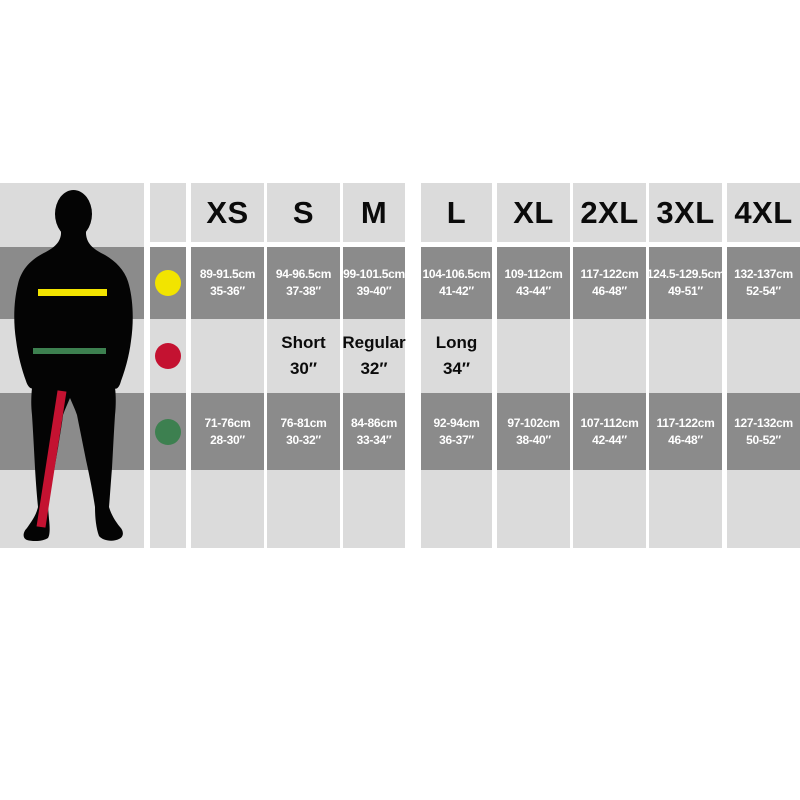  What do you see at coordinates (685, 509) in the screenshot?
I see `bottom-cell-3xl` at bounding box center [685, 509].